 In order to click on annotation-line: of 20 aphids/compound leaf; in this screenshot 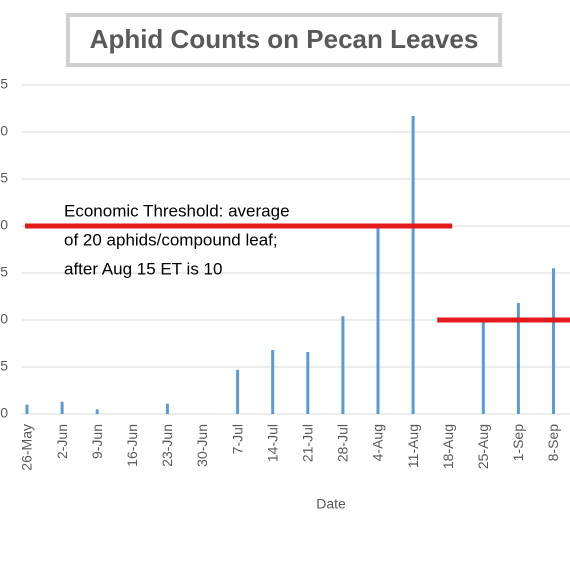, I will do `click(171, 239)`.